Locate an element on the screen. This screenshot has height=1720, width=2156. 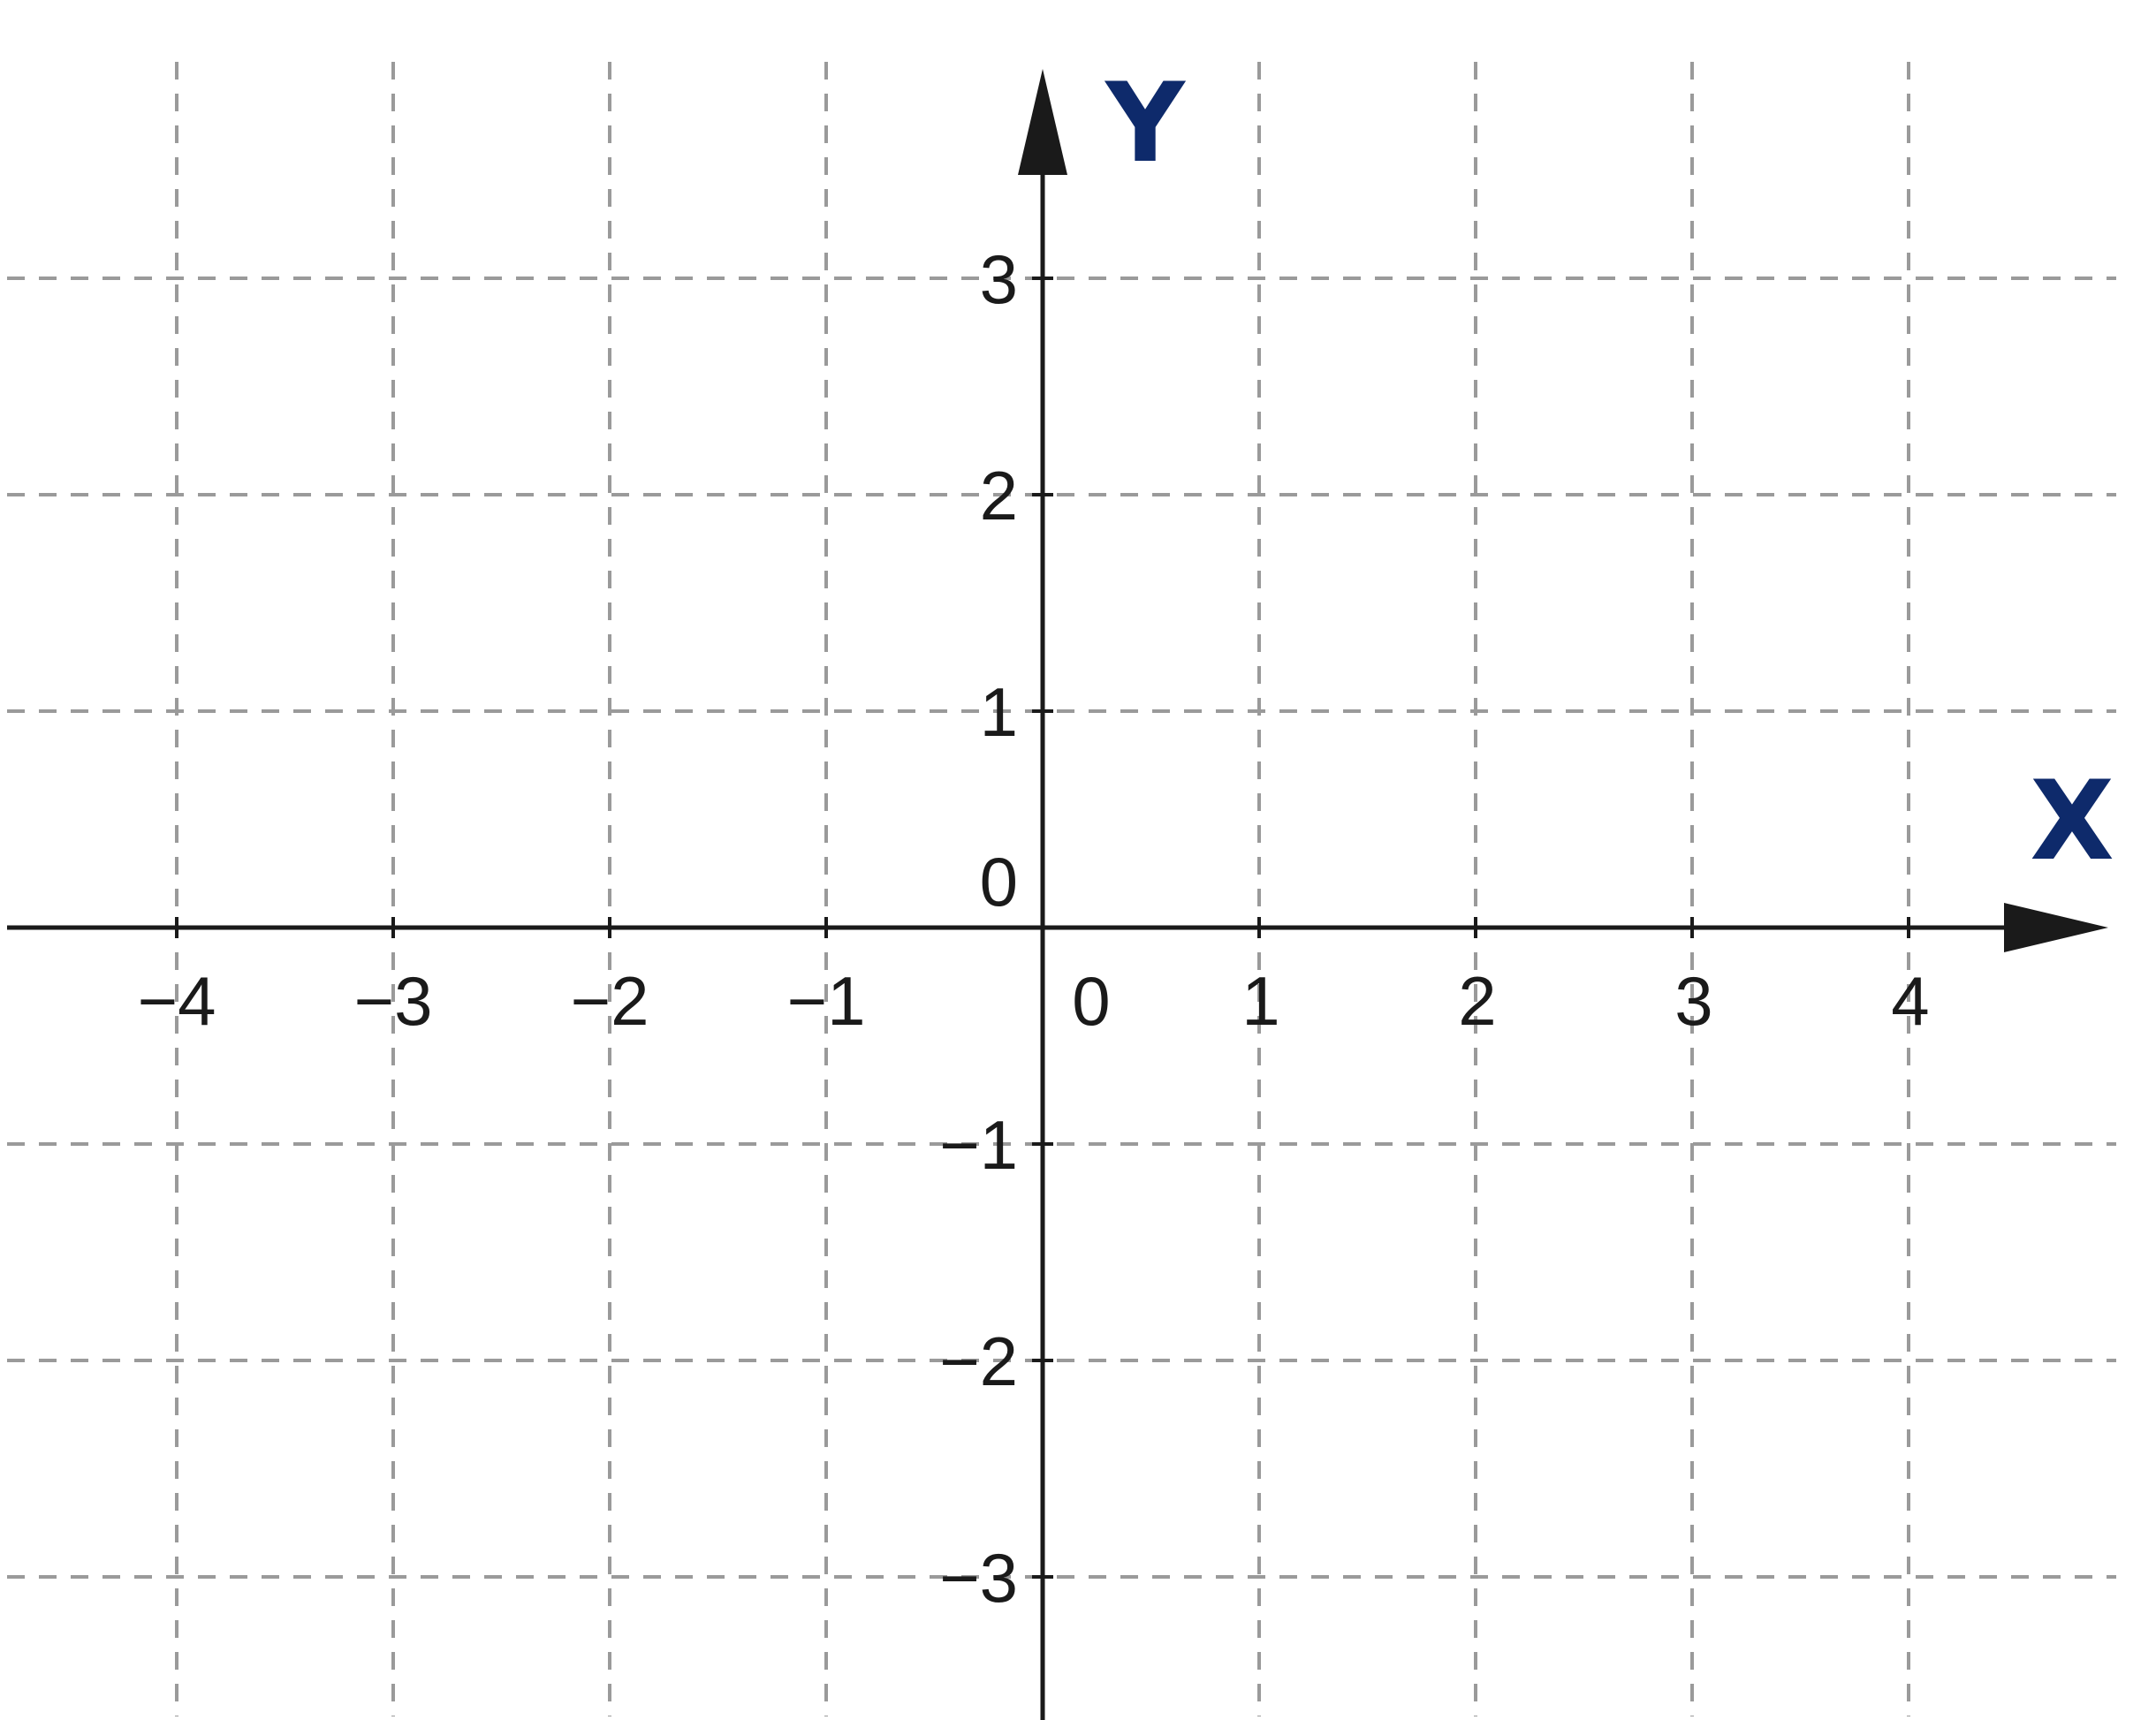
x-tick-label: 4 is located at coordinates (1910, 1001).